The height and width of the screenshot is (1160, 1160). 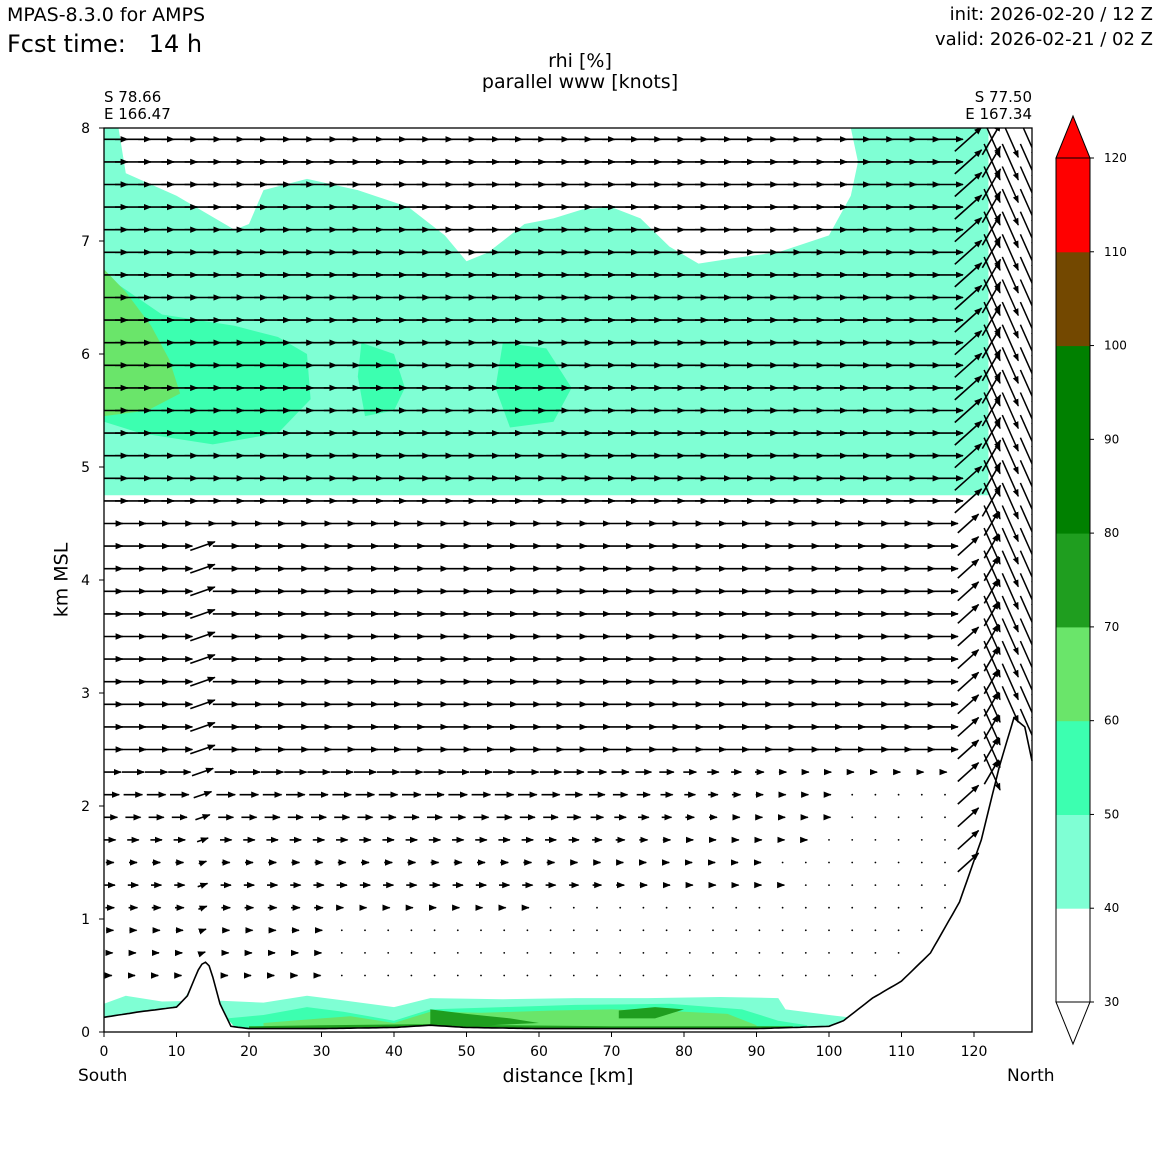 I want to click on colorbar-extend-max, so click(x=1073, y=136).